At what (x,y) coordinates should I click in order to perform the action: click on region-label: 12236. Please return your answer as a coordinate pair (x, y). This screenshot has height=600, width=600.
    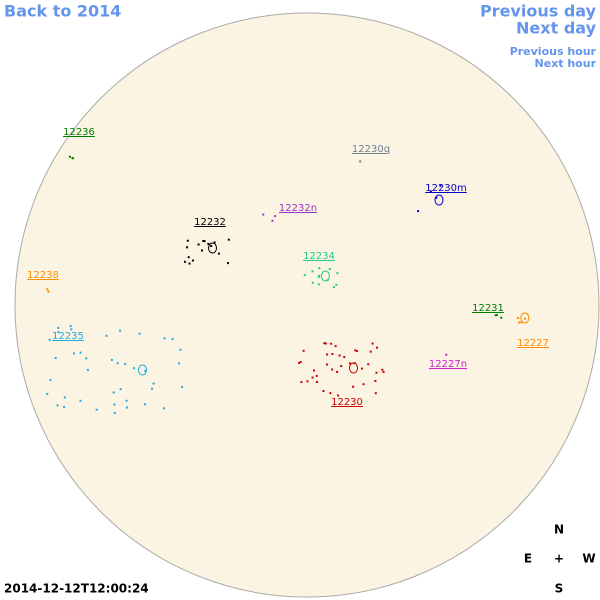
    Looking at the image, I should click on (79, 132).